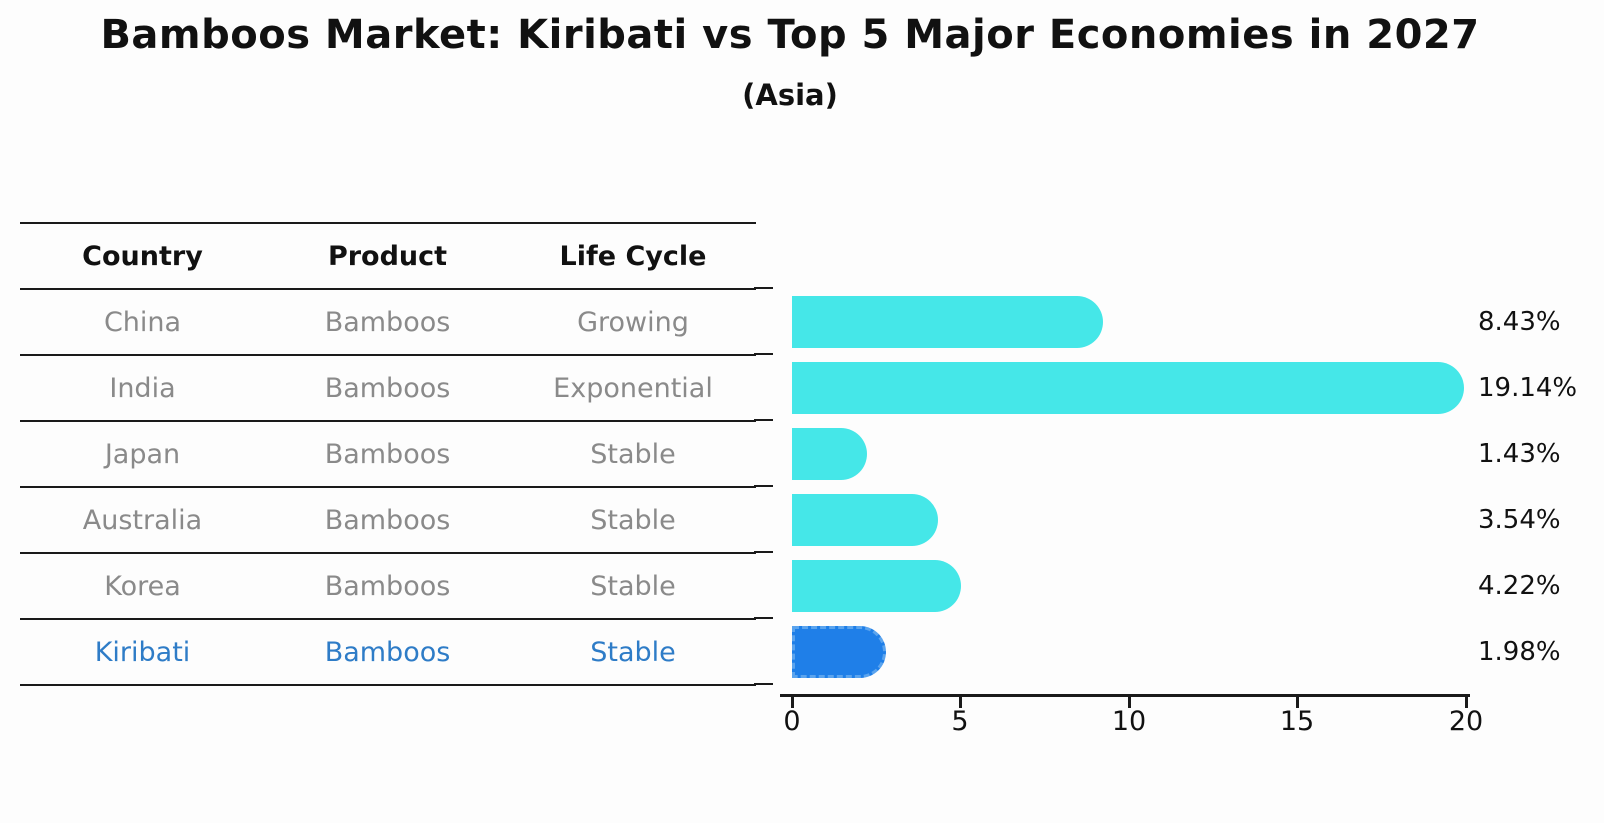 The height and width of the screenshot is (823, 1604). What do you see at coordinates (1519, 652) in the screenshot?
I see `value-label-kiribati: 1.98%` at bounding box center [1519, 652].